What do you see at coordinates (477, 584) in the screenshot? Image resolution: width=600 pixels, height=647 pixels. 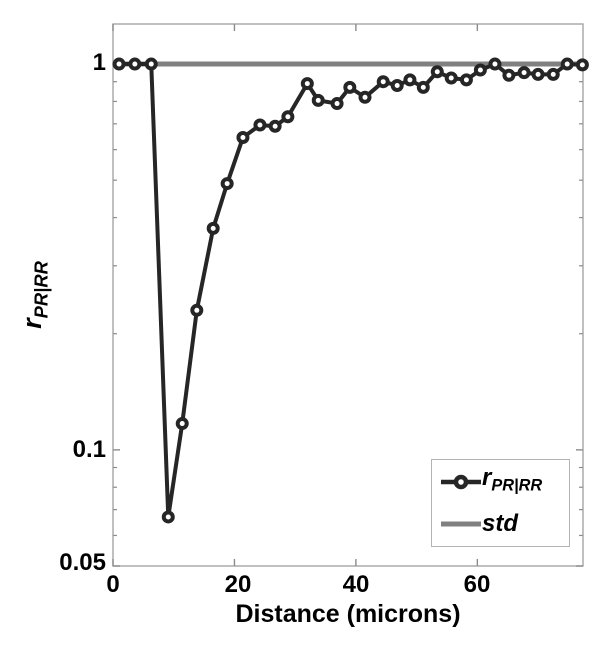 I see `x-tick-label-60: 60` at bounding box center [477, 584].